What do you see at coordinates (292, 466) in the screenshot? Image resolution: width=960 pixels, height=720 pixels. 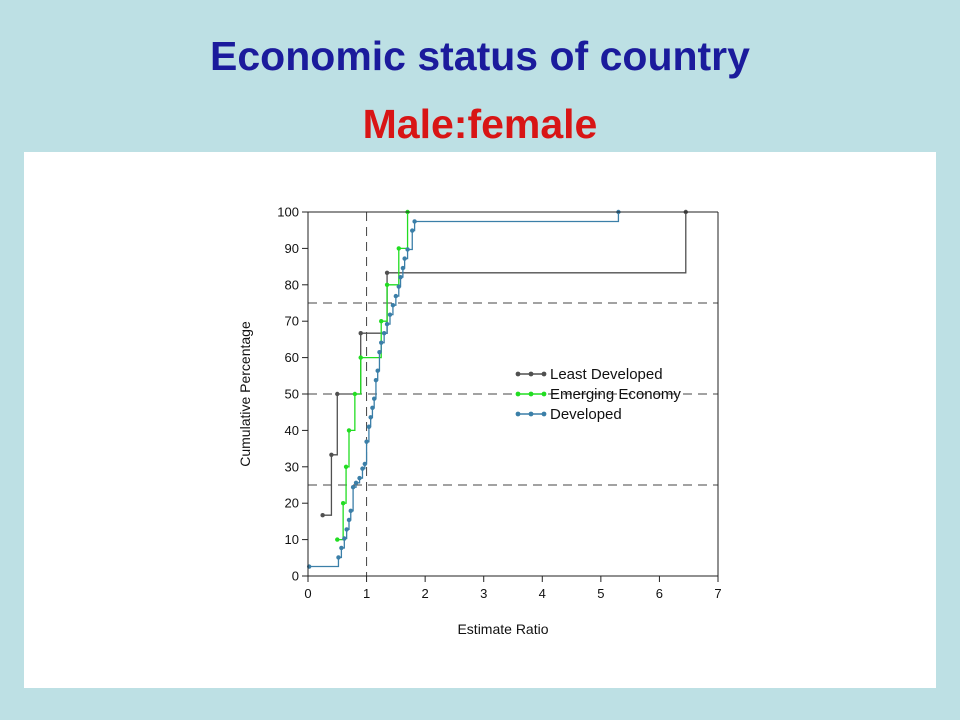 I see `y-tick-label: 30` at bounding box center [292, 466].